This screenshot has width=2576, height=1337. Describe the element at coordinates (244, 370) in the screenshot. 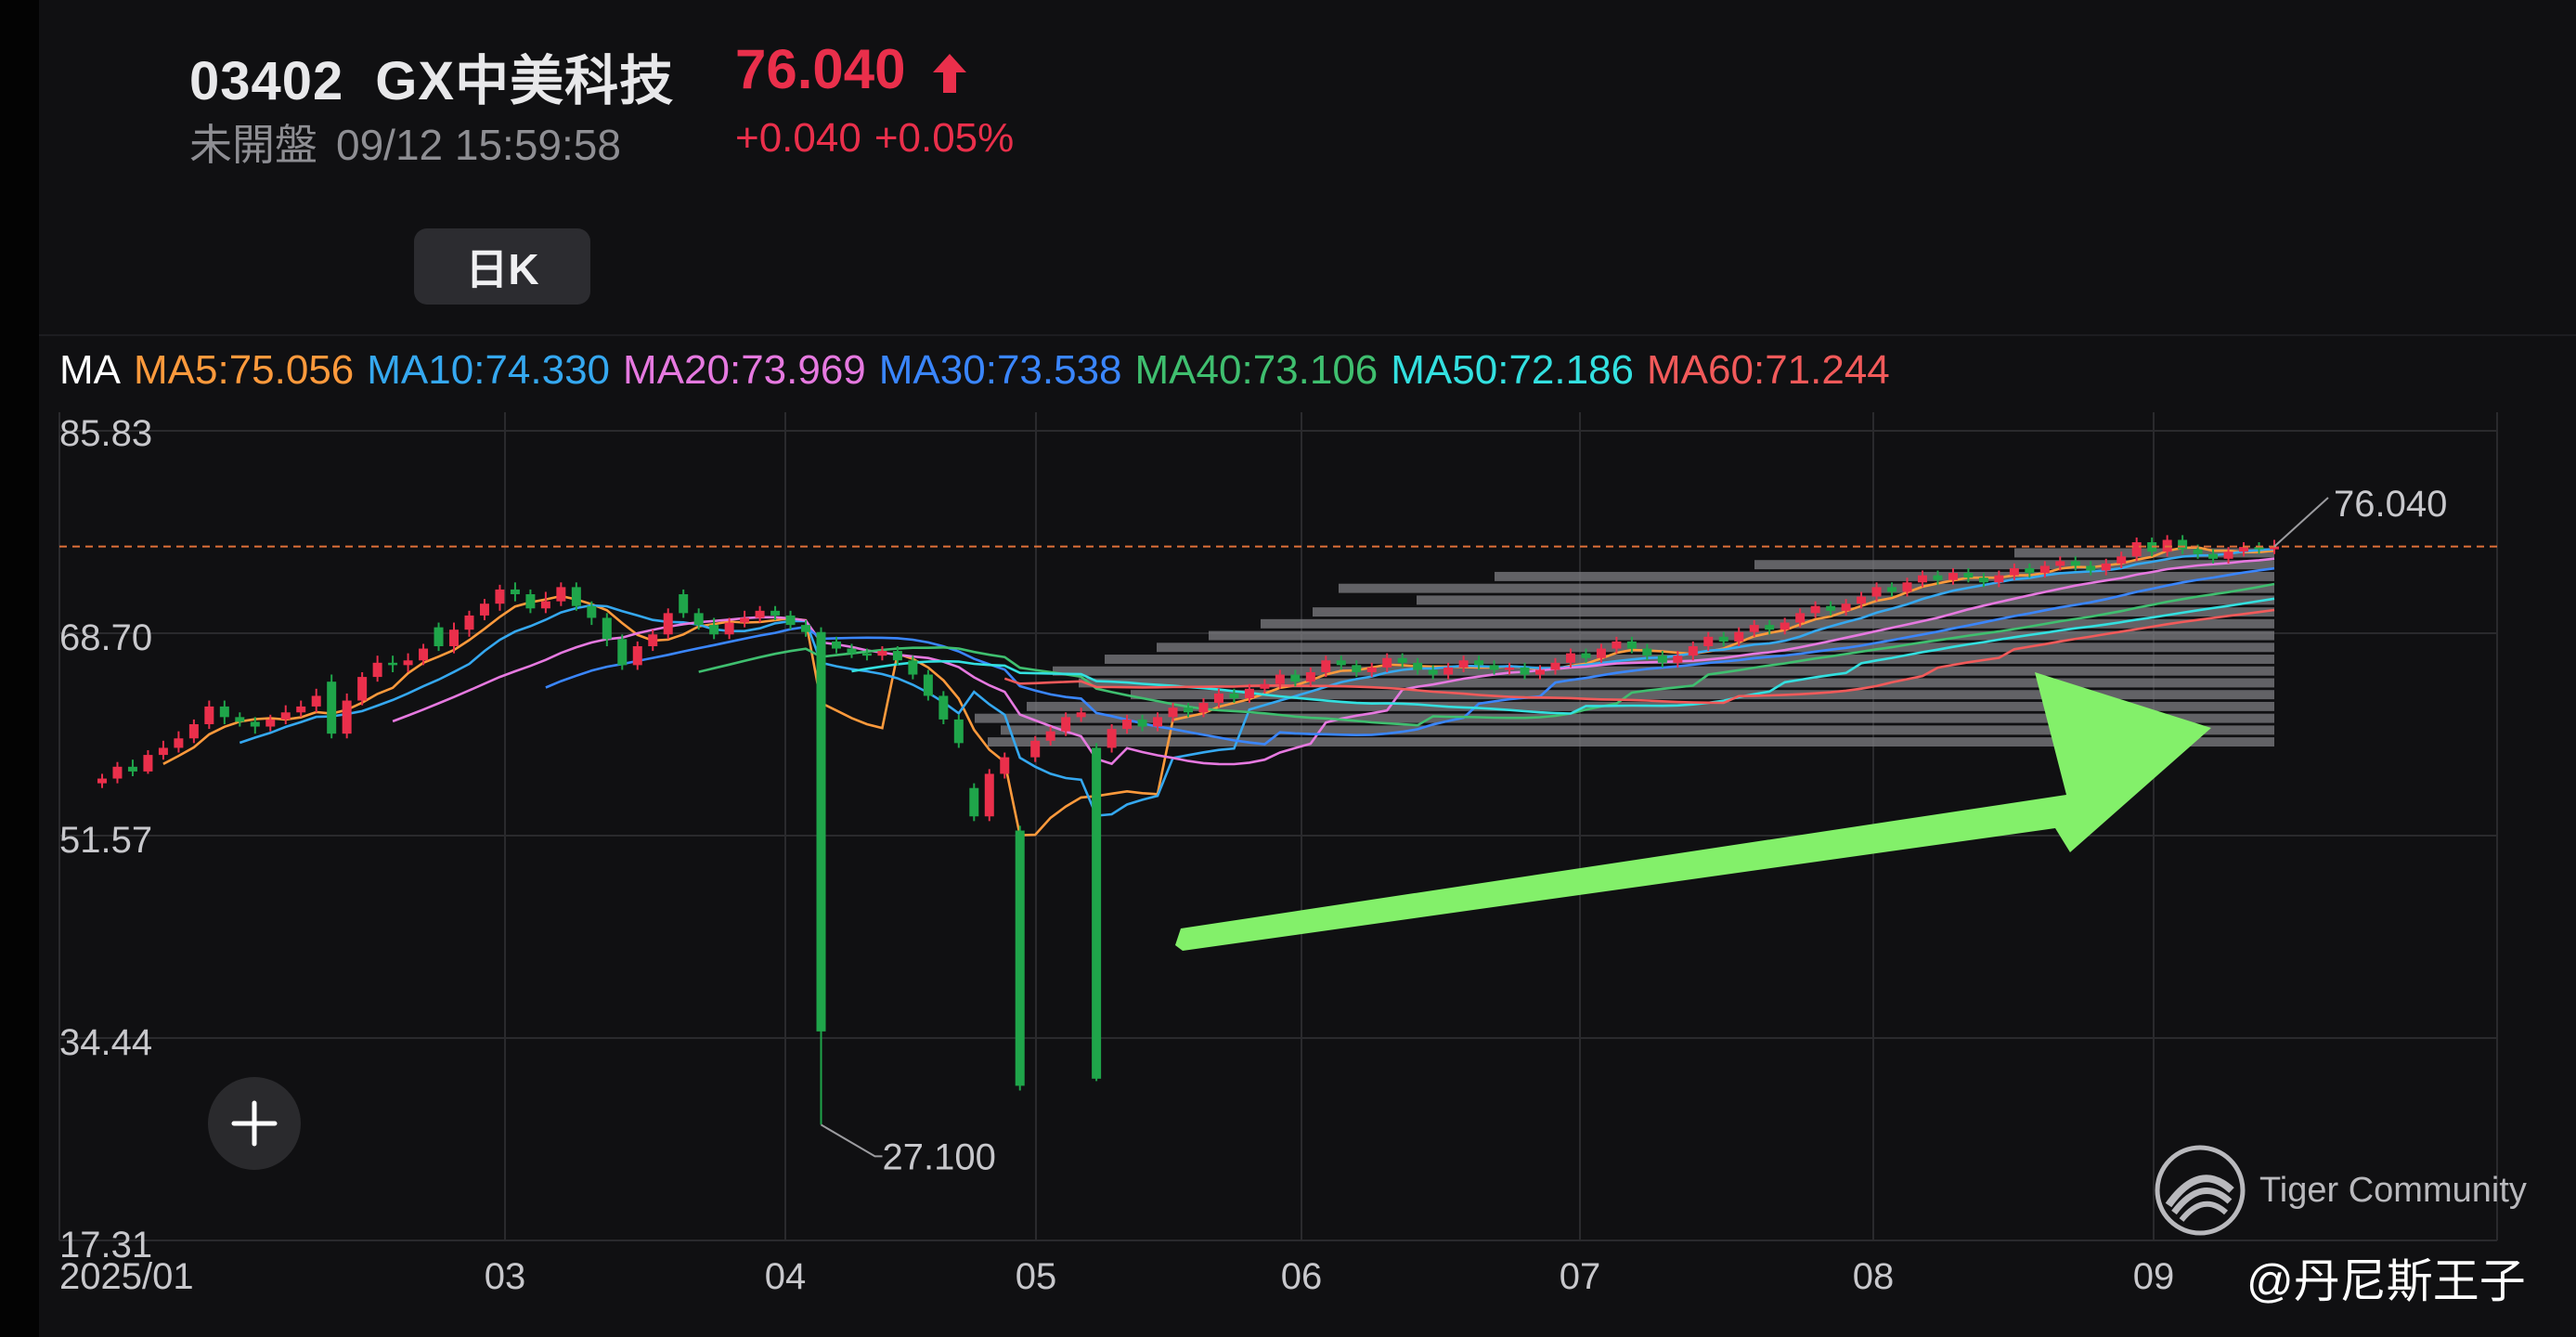

I see `ma-legend-item: MA5:75.056` at that location.